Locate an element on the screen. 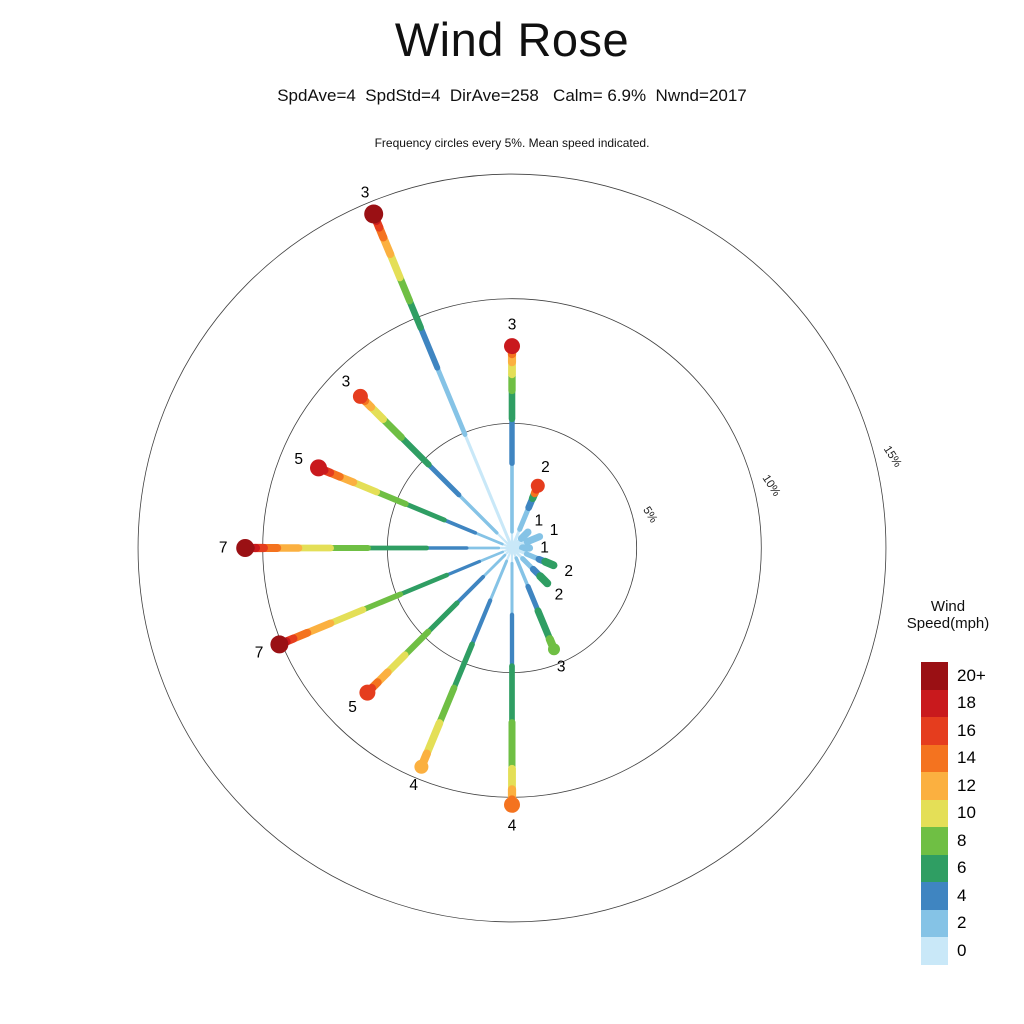  legend-row: 4 is located at coordinates (964, 896).